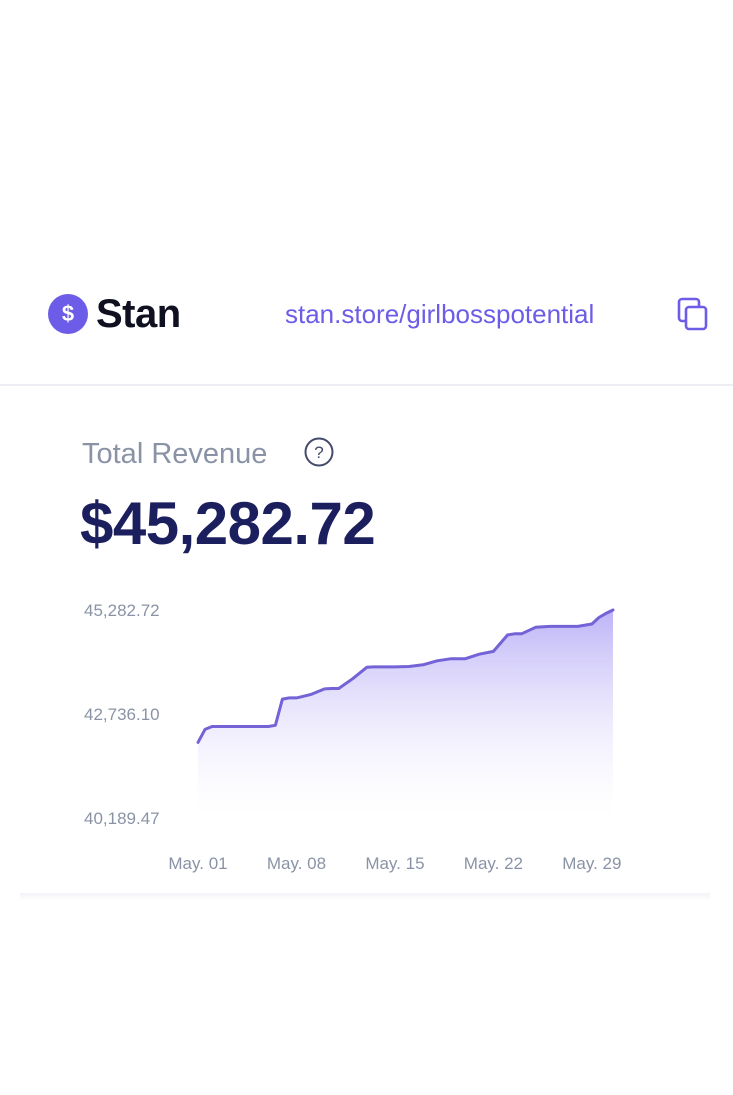 The width and height of the screenshot is (733, 1095). I want to click on dollar-symbol: $, so click(68, 313).